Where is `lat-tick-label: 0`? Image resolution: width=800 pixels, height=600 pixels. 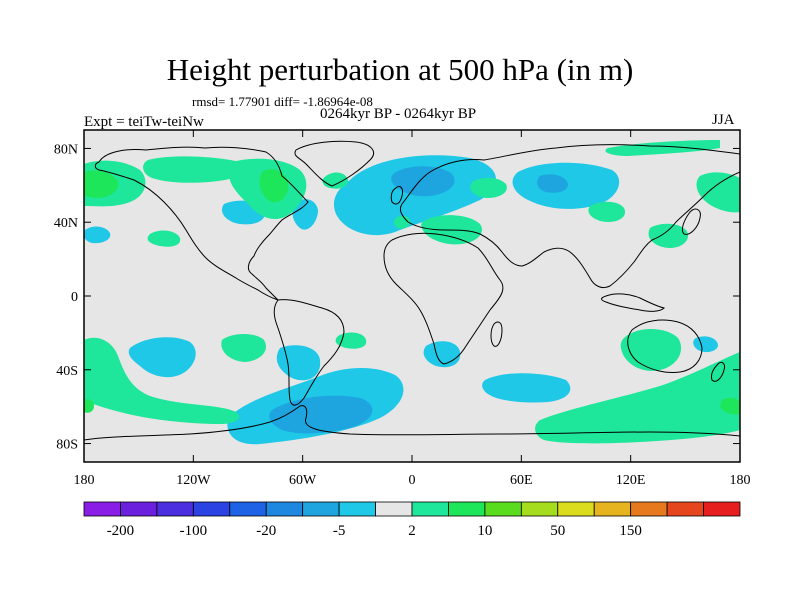
lat-tick-label: 0 is located at coordinates (74, 297).